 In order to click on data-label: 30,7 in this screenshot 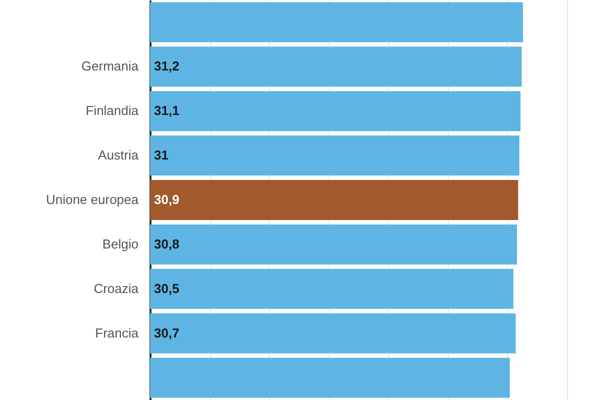, I will do `click(167, 332)`.